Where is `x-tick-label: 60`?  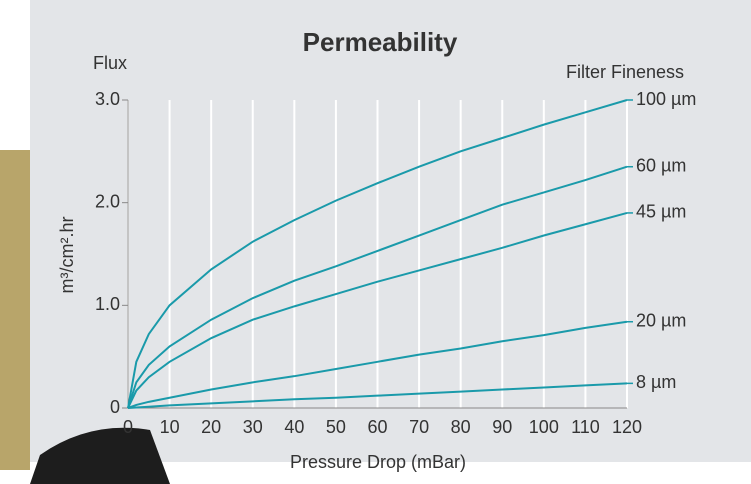 x-tick-label: 60 is located at coordinates (377, 427).